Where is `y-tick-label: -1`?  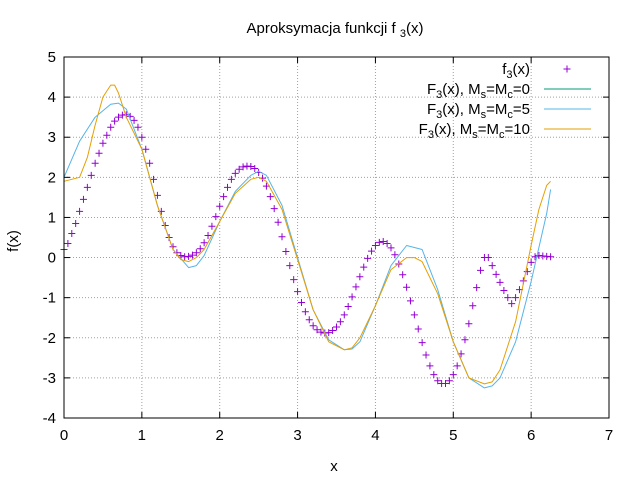 y-tick-label: -1 is located at coordinates (49, 298).